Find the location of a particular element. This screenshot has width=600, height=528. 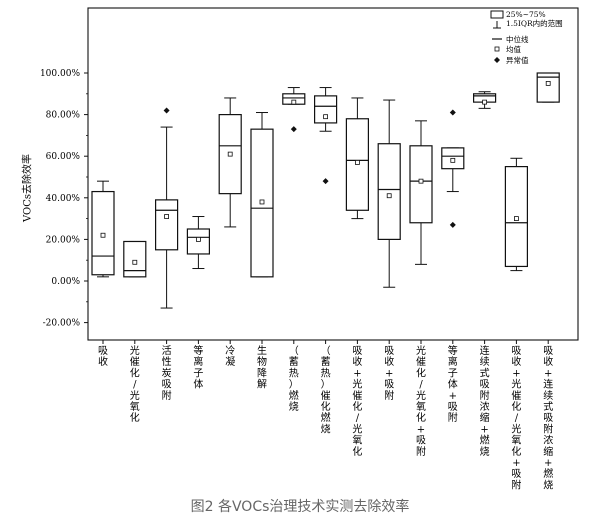

x-tick-label: 吸收+连续式吸附浓缩+燃烧 is located at coordinates (548, 418).